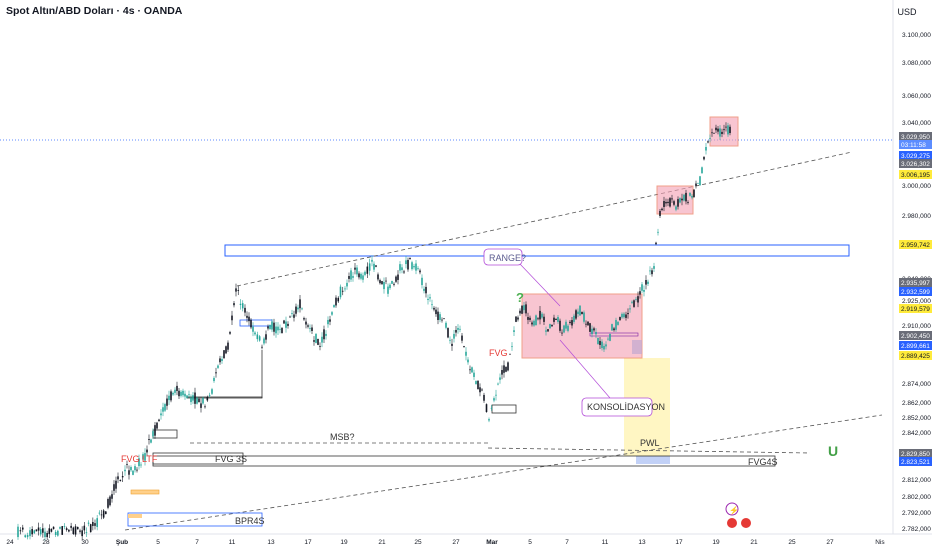  I want to click on time-tick-label: 11, so click(232, 542).